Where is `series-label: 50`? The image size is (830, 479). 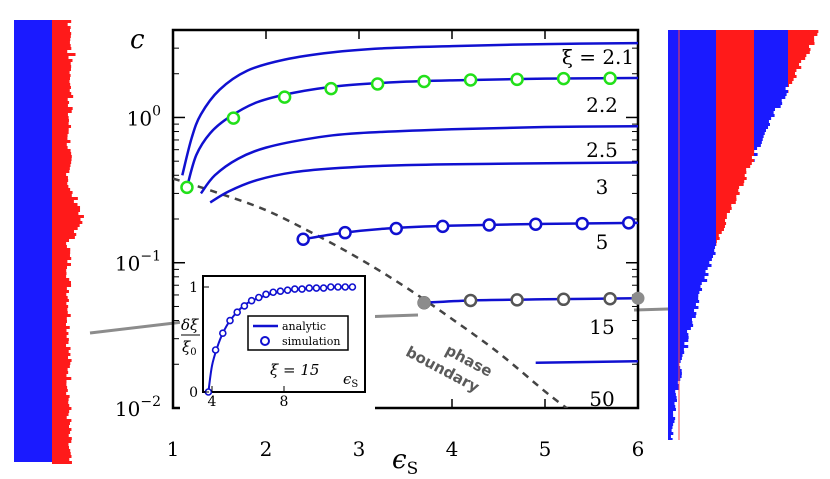
series-label: 50 is located at coordinates (601, 399).